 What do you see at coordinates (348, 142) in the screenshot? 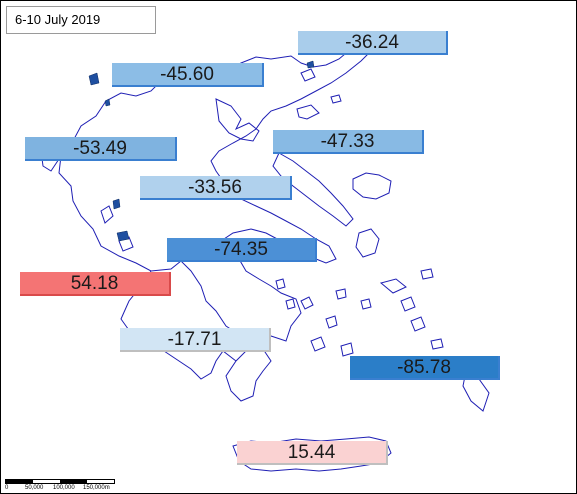
I see `region-label-north-aegean: -47.33` at bounding box center [348, 142].